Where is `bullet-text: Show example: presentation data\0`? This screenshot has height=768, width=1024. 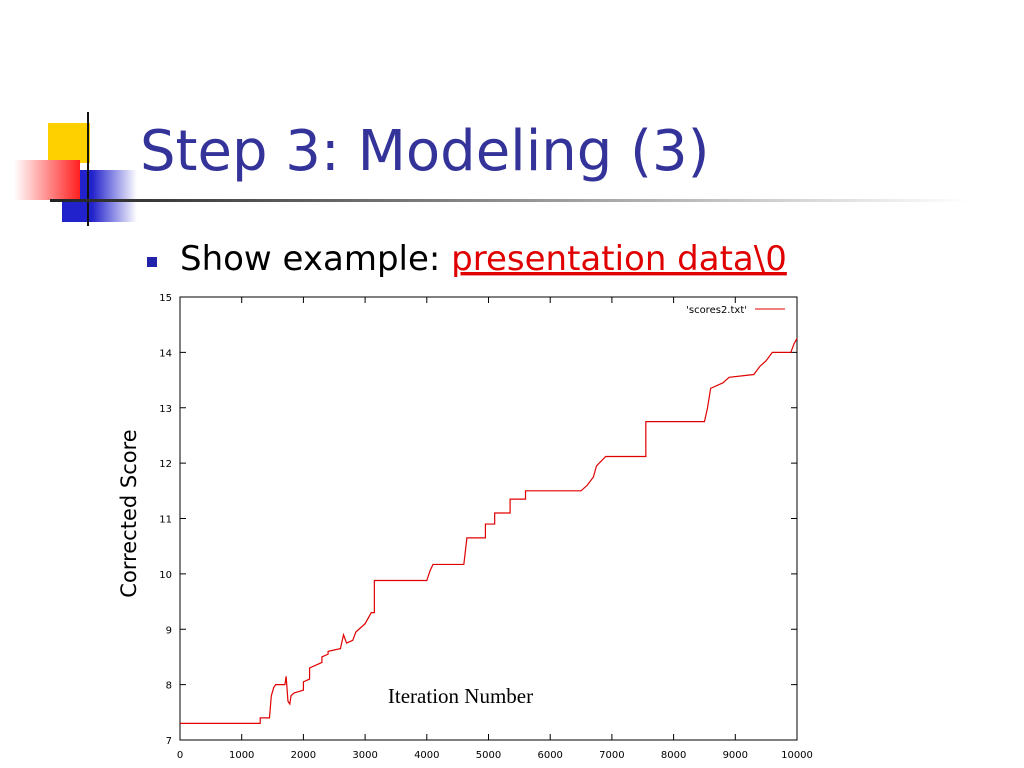
bullet-text: Show example: presentation data\0 is located at coordinates (483, 259).